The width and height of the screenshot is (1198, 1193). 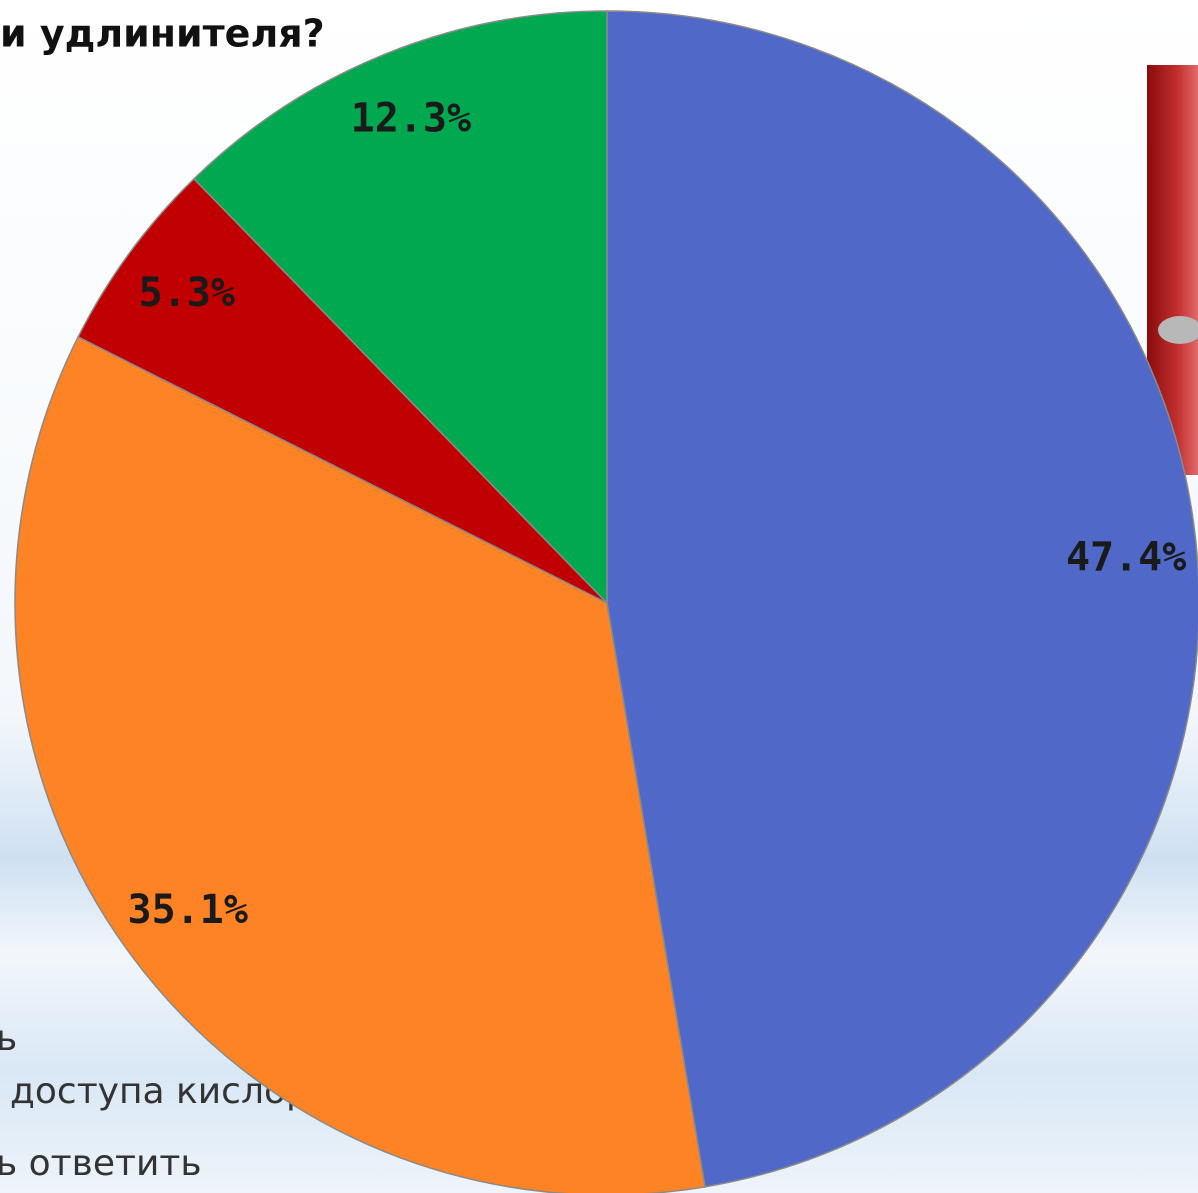 What do you see at coordinates (187, 293) in the screenshot?
I see `data-label: 5.3%` at bounding box center [187, 293].